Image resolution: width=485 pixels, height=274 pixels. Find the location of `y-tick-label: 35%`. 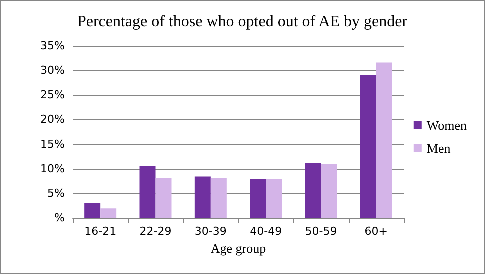

y-tick-label: 35% is located at coordinates (52, 46).